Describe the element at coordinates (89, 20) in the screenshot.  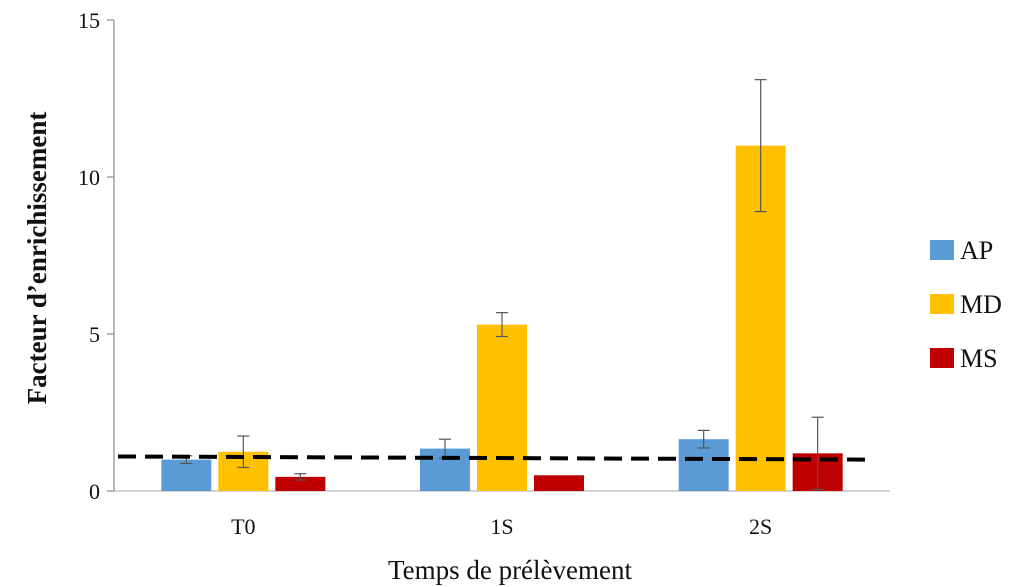
I see `y-tick-label: 15` at that location.